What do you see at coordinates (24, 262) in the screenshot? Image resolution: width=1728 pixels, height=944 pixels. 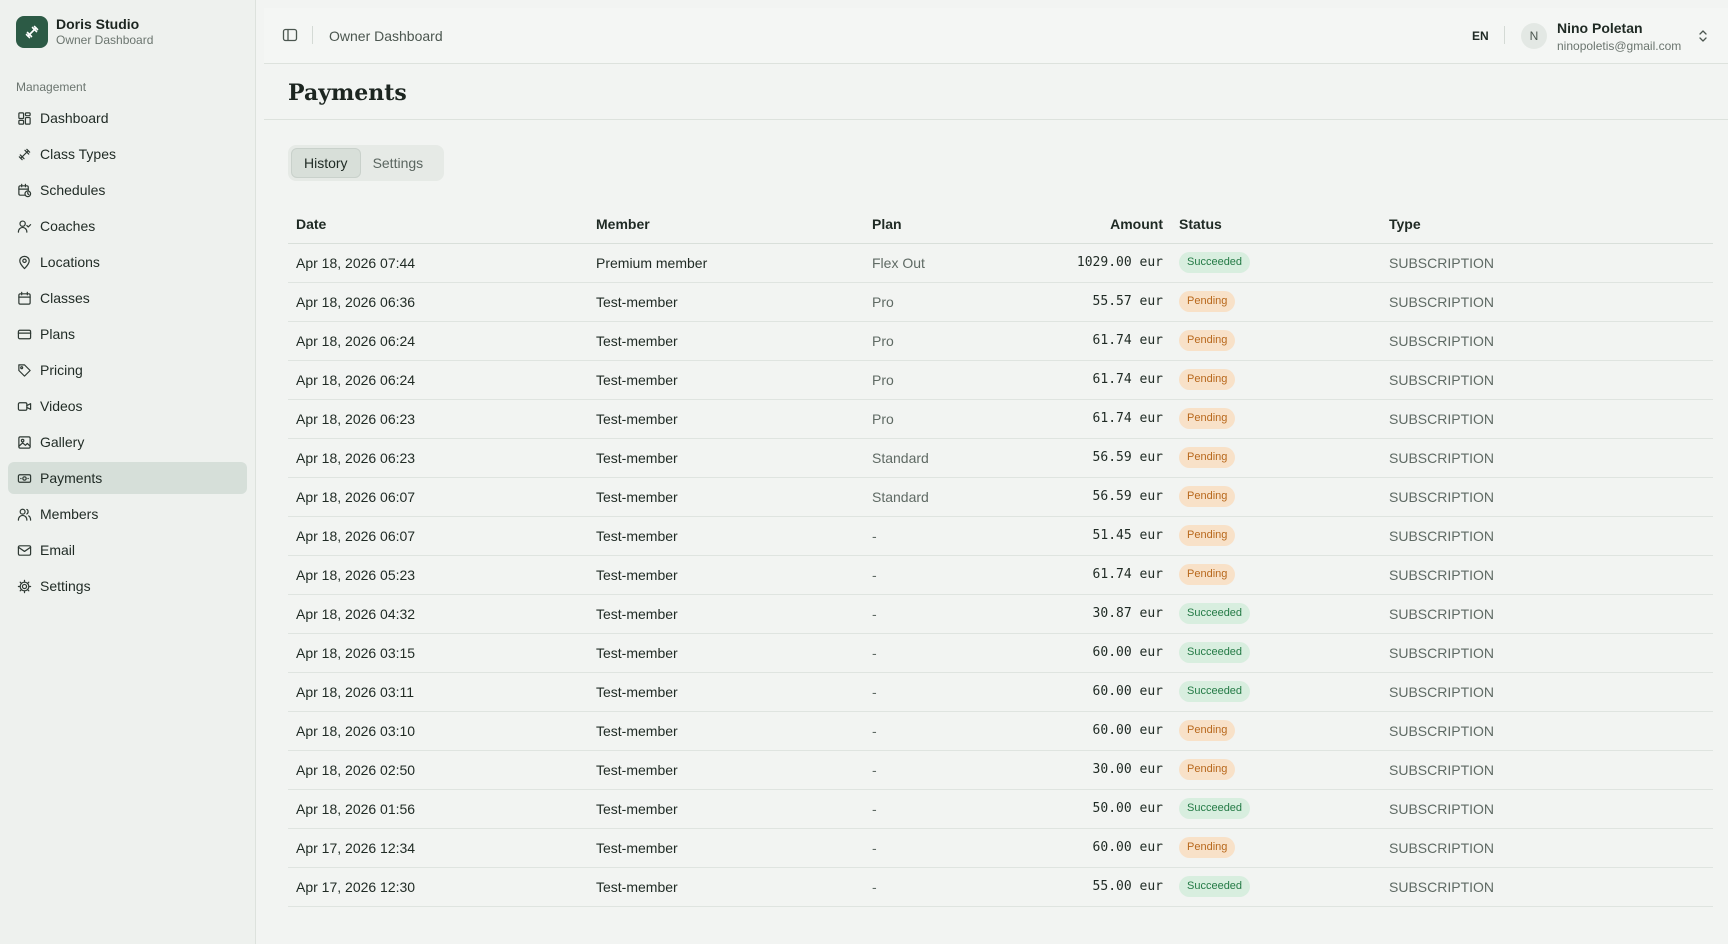 I see `map-pin-icon` at bounding box center [24, 262].